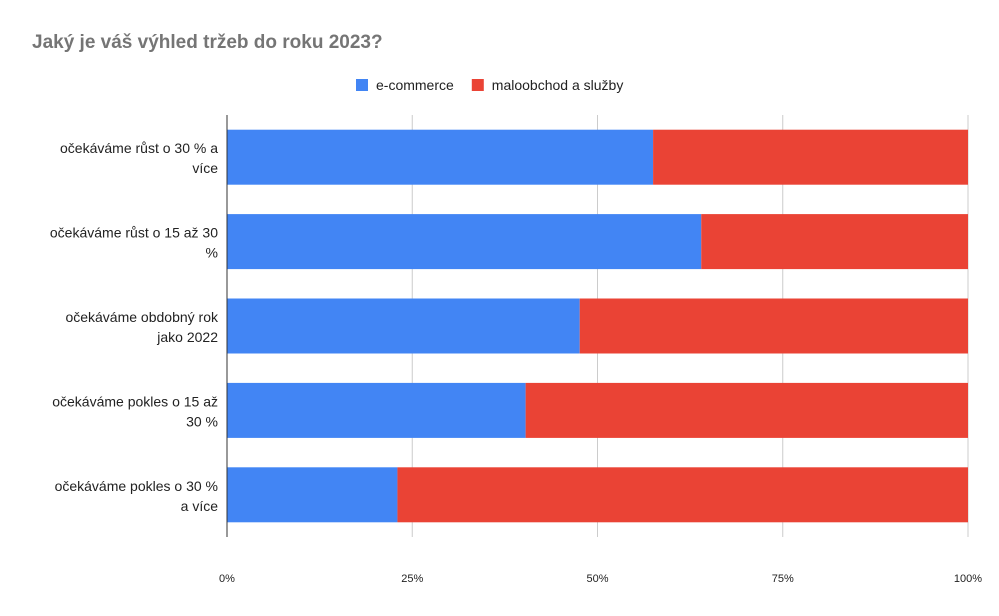 This screenshot has width=999, height=616. I want to click on legend-label: e-commerce, so click(415, 85).